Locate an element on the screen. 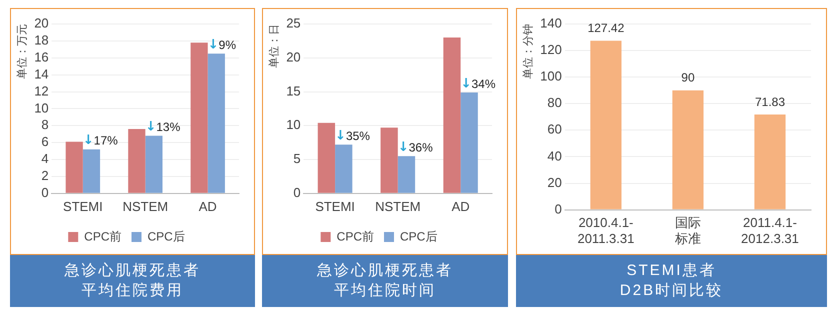 The image size is (832, 333). x-tick-label: 2010.4.1-2011.3.31 is located at coordinates (605, 230).